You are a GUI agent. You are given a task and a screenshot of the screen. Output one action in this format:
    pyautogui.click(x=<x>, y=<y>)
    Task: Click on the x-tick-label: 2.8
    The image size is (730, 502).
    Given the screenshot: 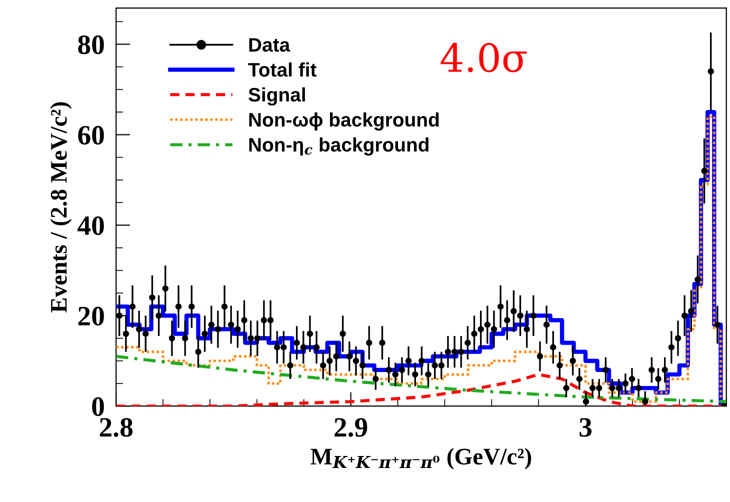 What is the action you would take?
    pyautogui.click(x=116, y=427)
    